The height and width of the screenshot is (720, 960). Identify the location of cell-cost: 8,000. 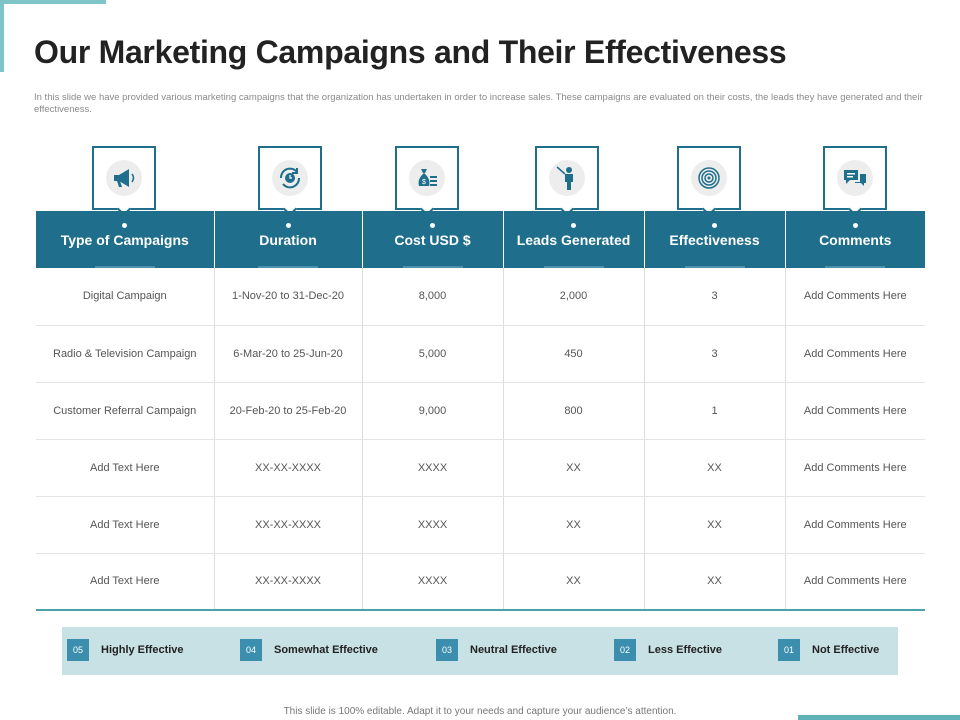
(433, 297).